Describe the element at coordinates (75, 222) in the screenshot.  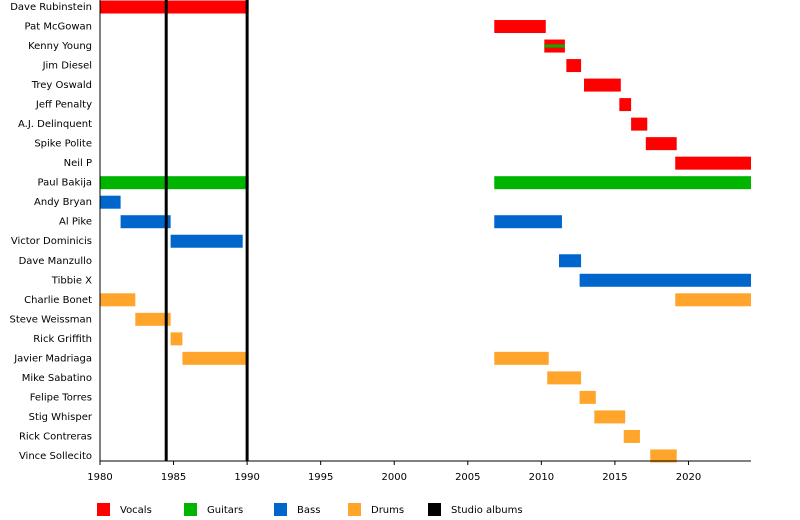
I see `member-label: Al Pike` at that location.